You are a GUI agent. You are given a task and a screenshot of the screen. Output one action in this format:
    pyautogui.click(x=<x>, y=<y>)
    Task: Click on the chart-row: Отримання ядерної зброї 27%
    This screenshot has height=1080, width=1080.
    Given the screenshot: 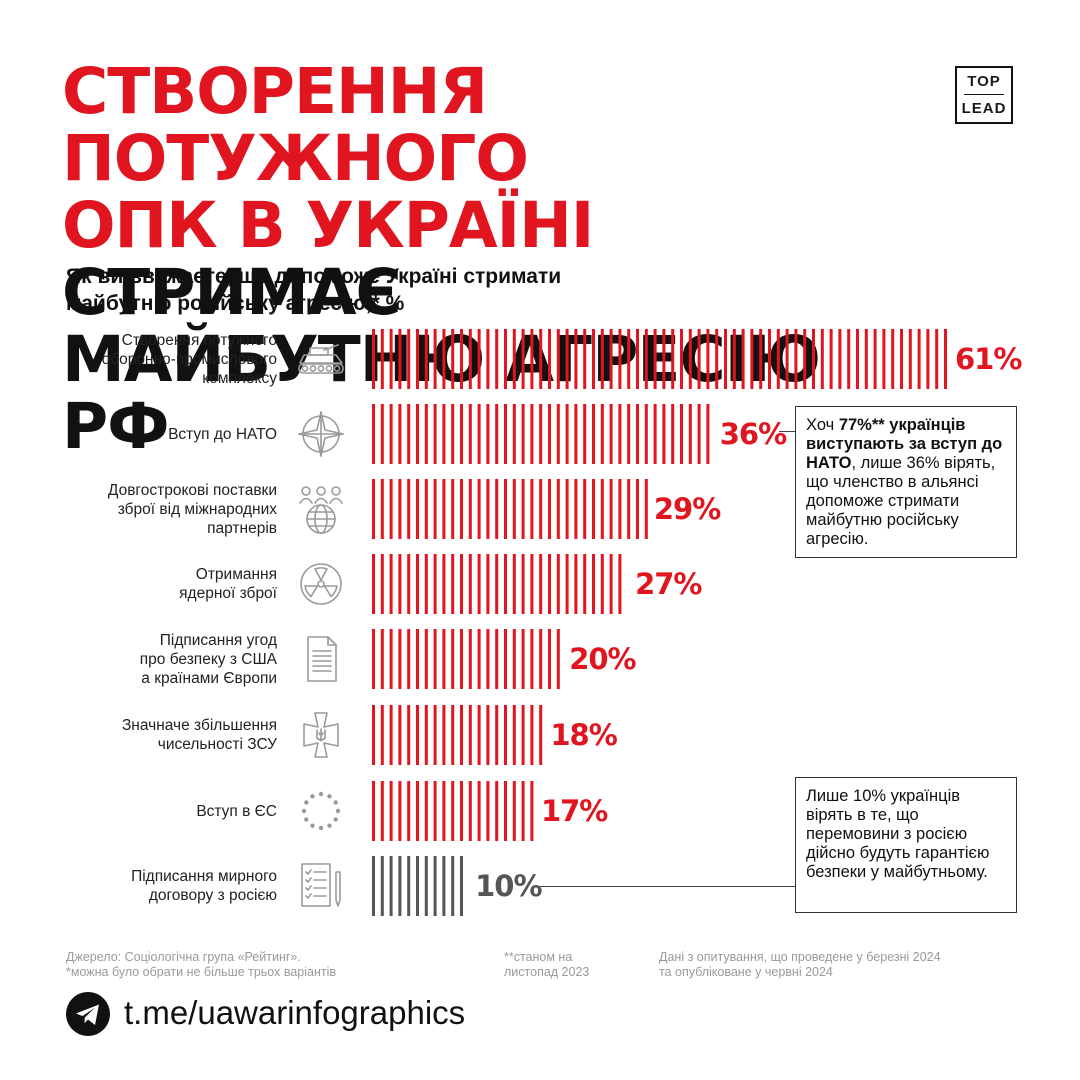 What is the action you would take?
    pyautogui.click(x=540, y=584)
    